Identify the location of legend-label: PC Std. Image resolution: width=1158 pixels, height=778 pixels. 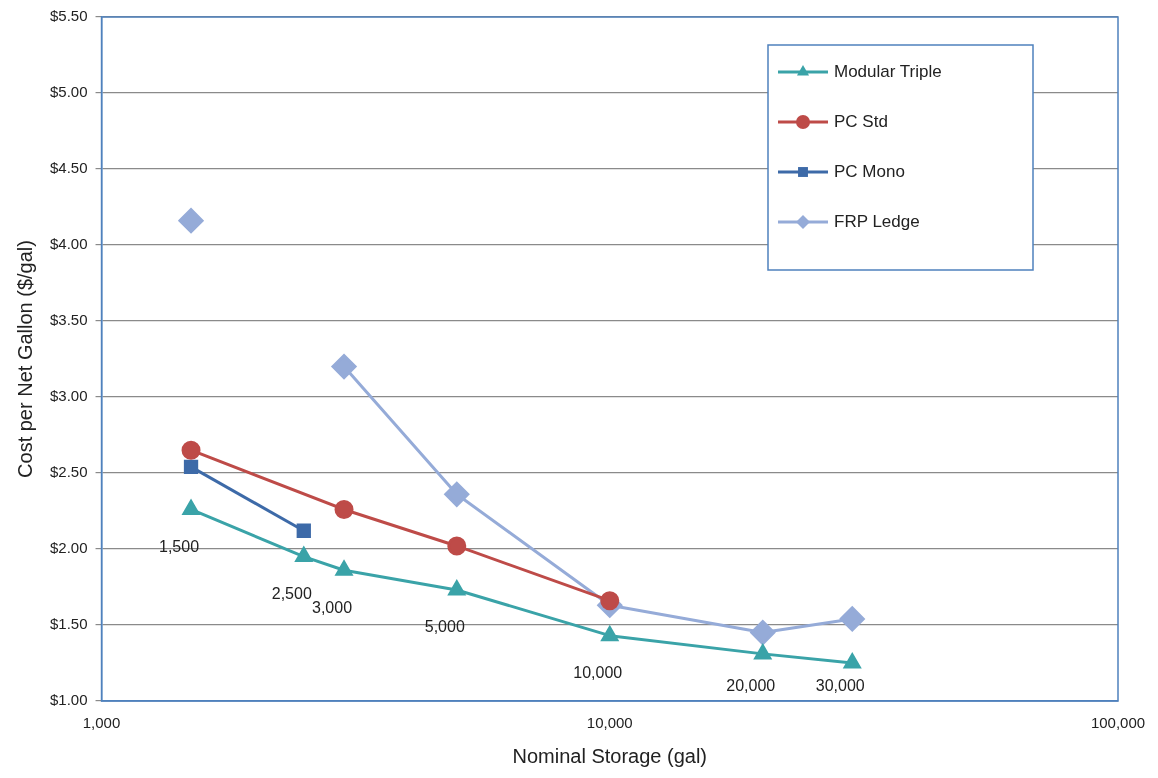
(861, 121).